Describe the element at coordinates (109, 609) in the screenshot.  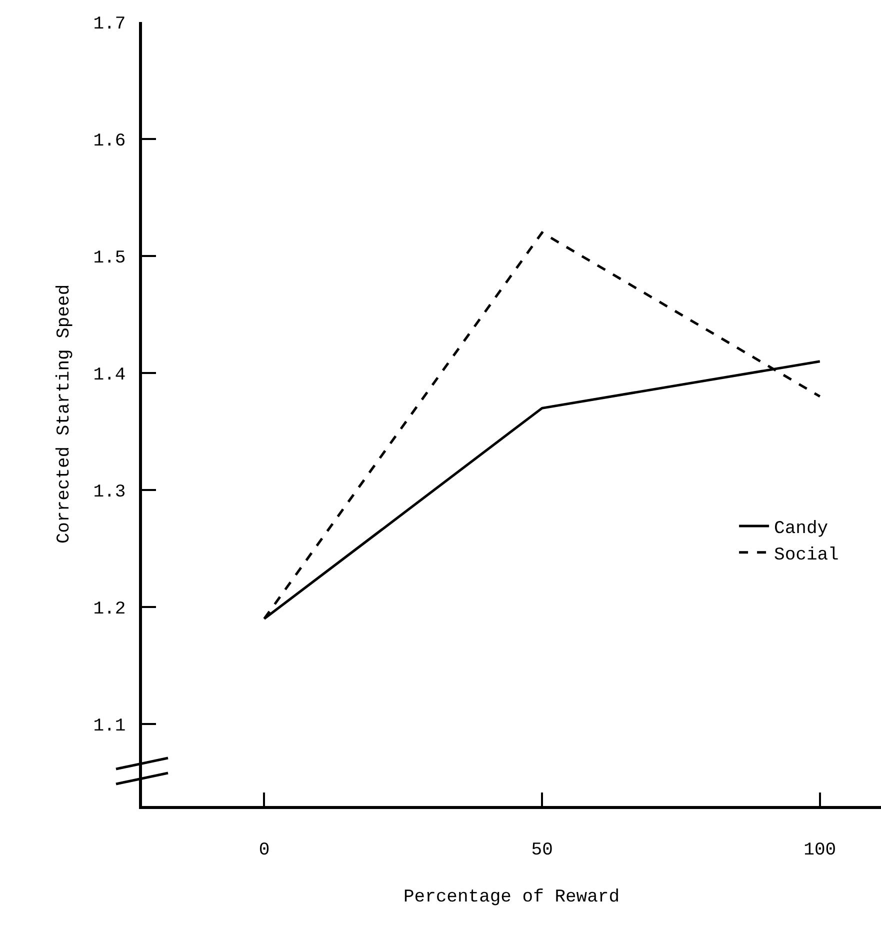
I see `y-tick-label: 1.2` at that location.